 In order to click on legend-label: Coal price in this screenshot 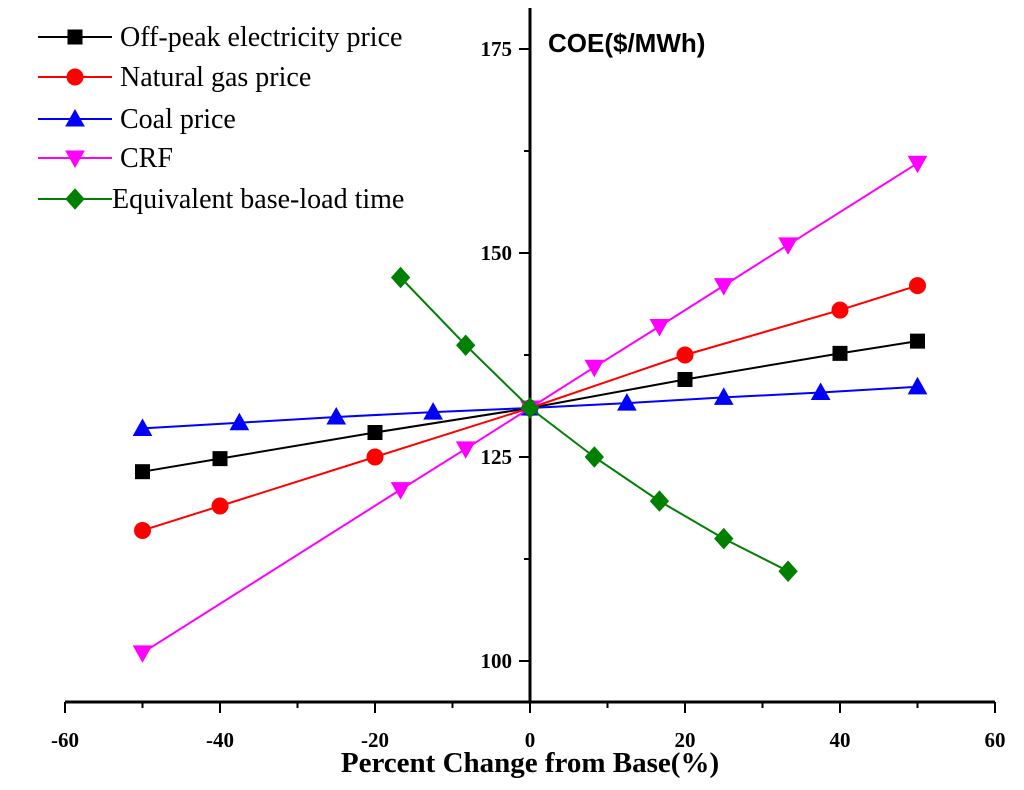, I will do `click(178, 119)`.